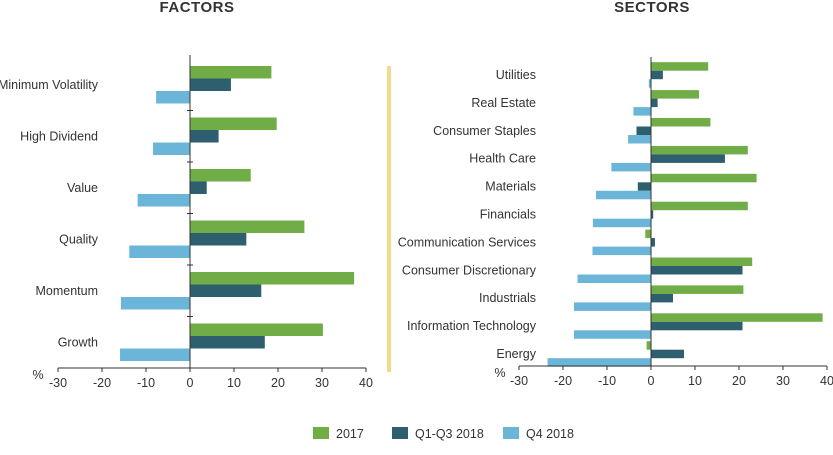  What do you see at coordinates (350, 434) in the screenshot?
I see `legend-label-2017: 2017` at bounding box center [350, 434].